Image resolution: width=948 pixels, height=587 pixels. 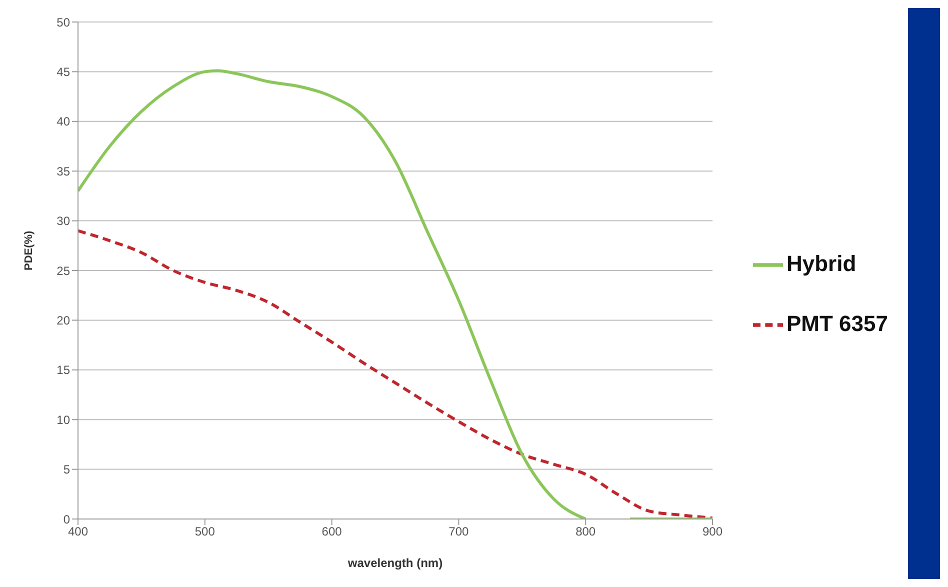 What do you see at coordinates (28, 250) in the screenshot?
I see `y-axis-title: PDE(%)` at bounding box center [28, 250].